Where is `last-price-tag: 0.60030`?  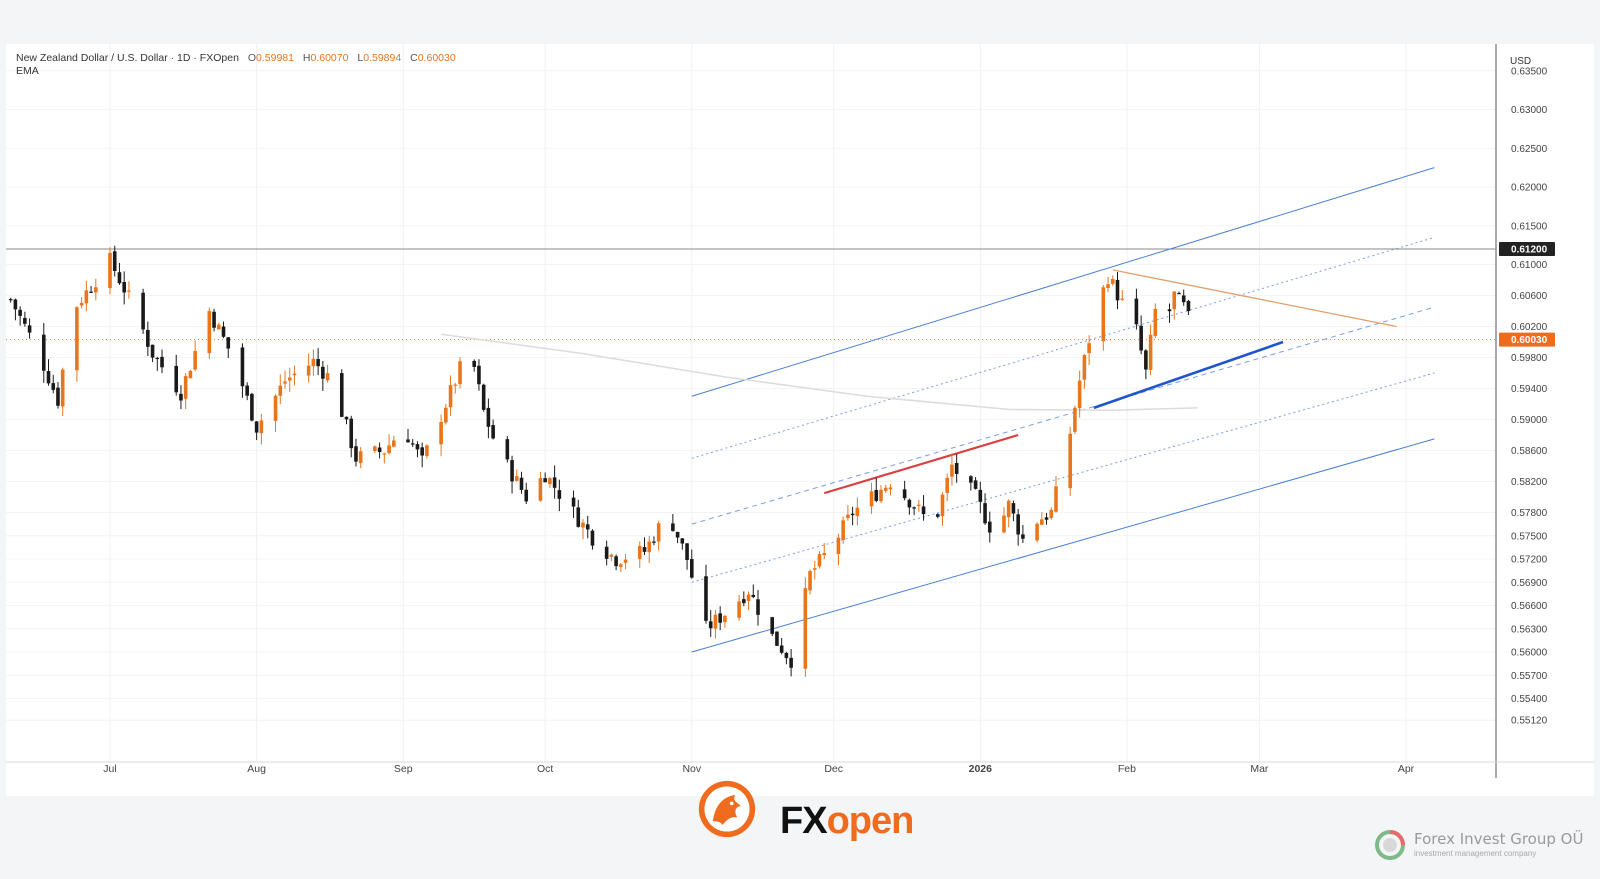 last-price-tag: 0.60030 is located at coordinates (1529, 340).